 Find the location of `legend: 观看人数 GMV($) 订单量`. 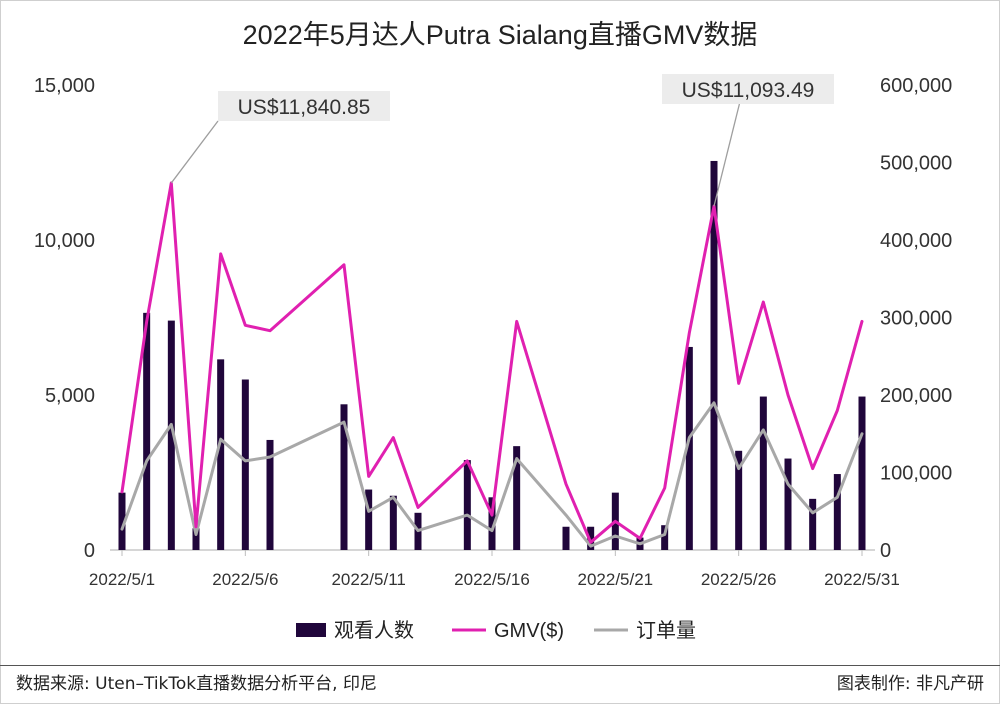

legend: 观看人数 GMV($) 订单量 is located at coordinates (496, 630).